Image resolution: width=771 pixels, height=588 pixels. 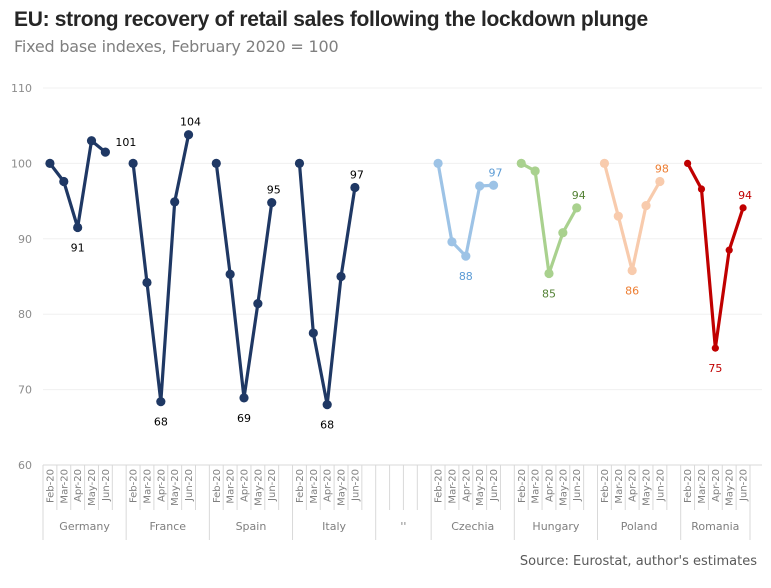 What do you see at coordinates (549, 218) in the screenshot?
I see `series-line-hungary` at bounding box center [549, 218].